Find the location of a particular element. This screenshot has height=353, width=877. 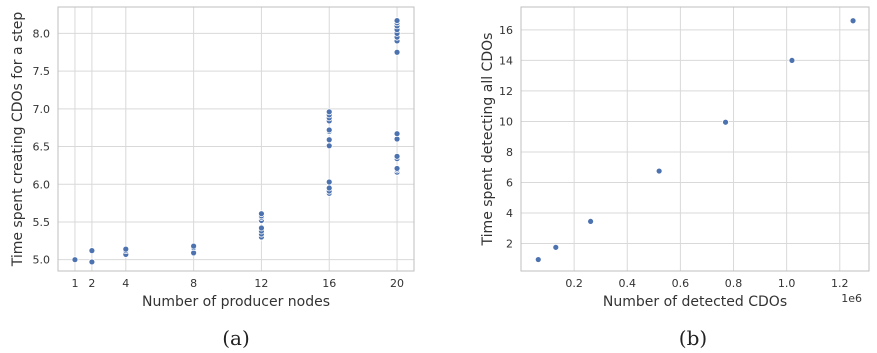

y-tick-label: 10 is located at coordinates (506, 121).